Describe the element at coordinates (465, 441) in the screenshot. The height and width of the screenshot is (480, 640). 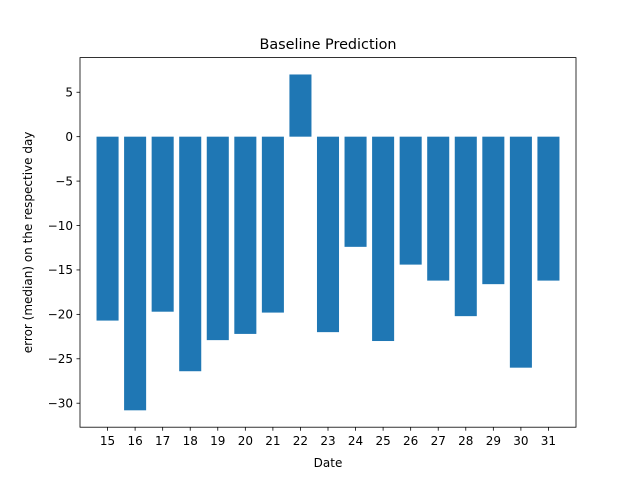
I see `x-tick-label: 28` at that location.